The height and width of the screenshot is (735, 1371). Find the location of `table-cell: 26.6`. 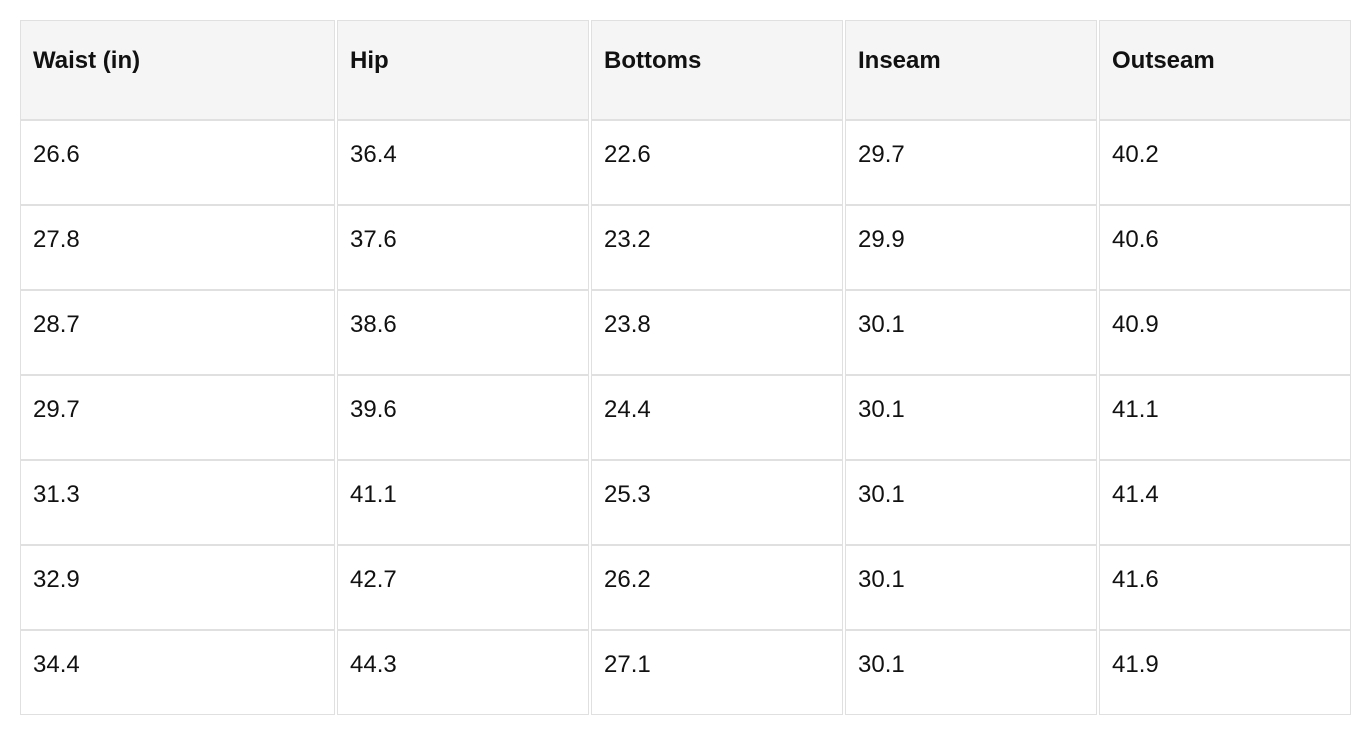

table-cell: 26.6 is located at coordinates (177, 162).